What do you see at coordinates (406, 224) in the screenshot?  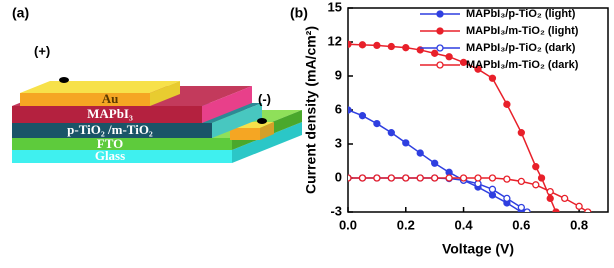 I see `x-tick-label: 0.2` at bounding box center [406, 224].